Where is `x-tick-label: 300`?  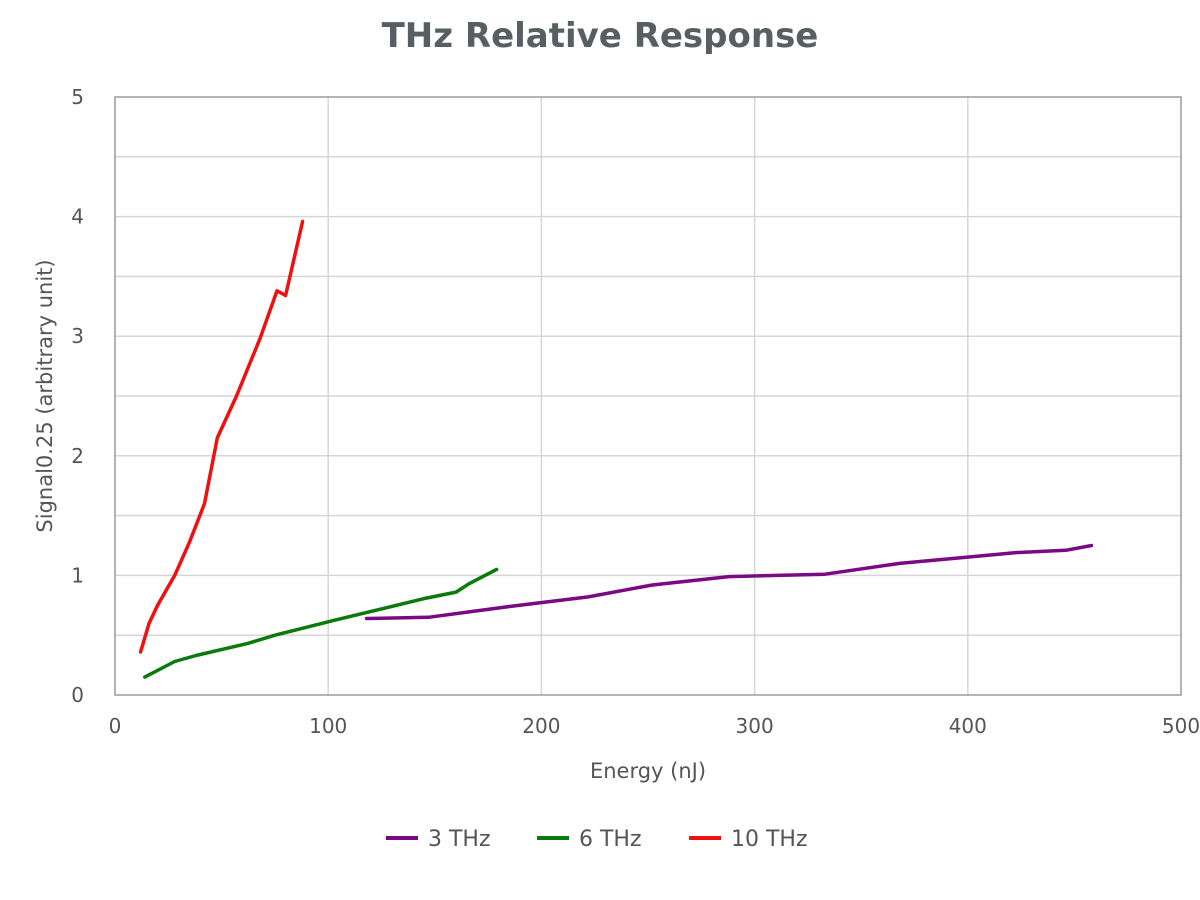
x-tick-label: 300 is located at coordinates (755, 726).